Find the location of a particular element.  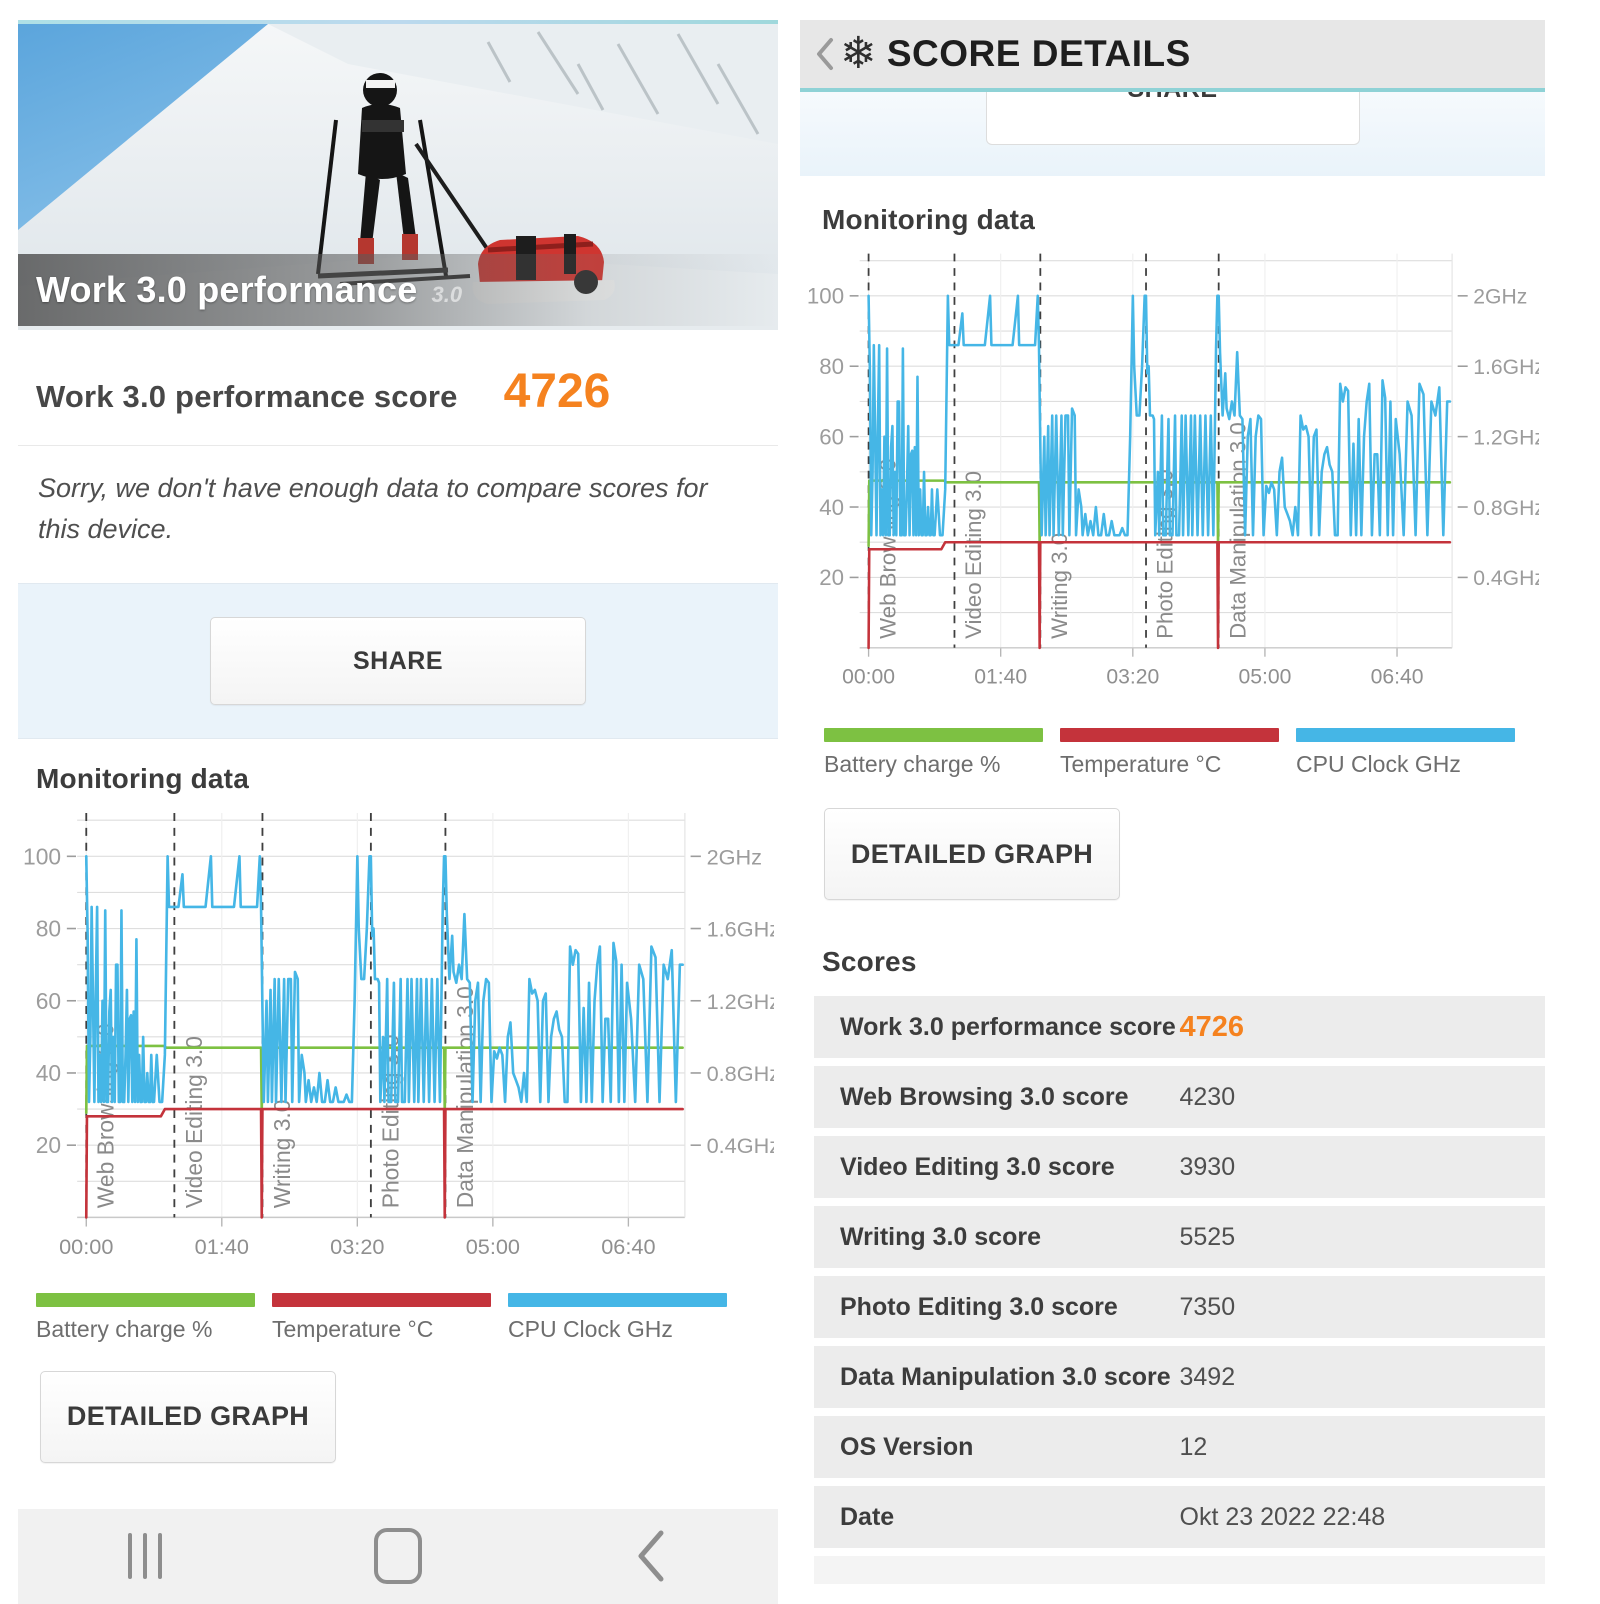

svg-text: 2GHz is located at coordinates (1500, 297).